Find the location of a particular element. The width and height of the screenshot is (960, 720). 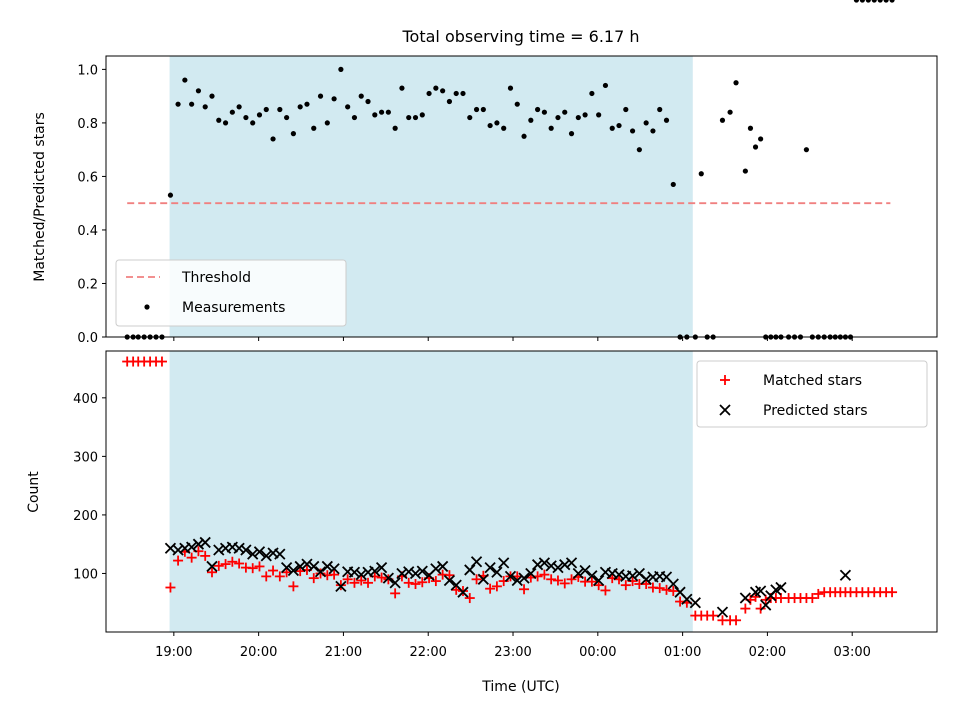

legend-threshold-label: Threshold is located at coordinates (216, 278).